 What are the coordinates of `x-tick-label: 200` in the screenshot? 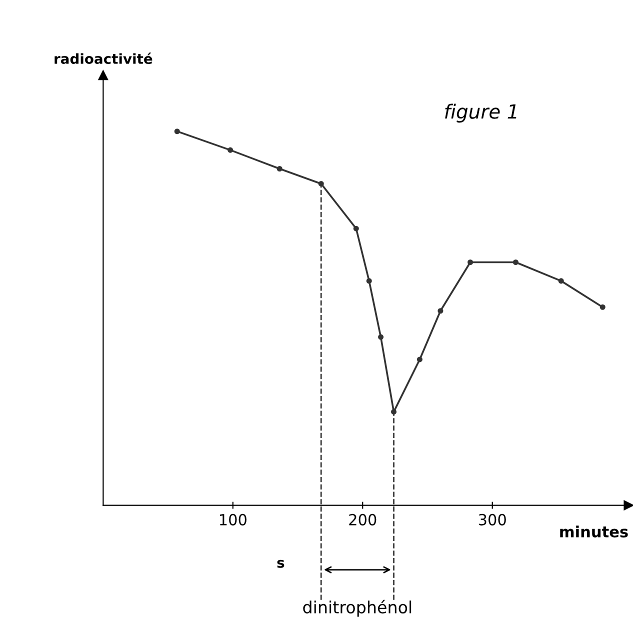 It's located at (362, 520).